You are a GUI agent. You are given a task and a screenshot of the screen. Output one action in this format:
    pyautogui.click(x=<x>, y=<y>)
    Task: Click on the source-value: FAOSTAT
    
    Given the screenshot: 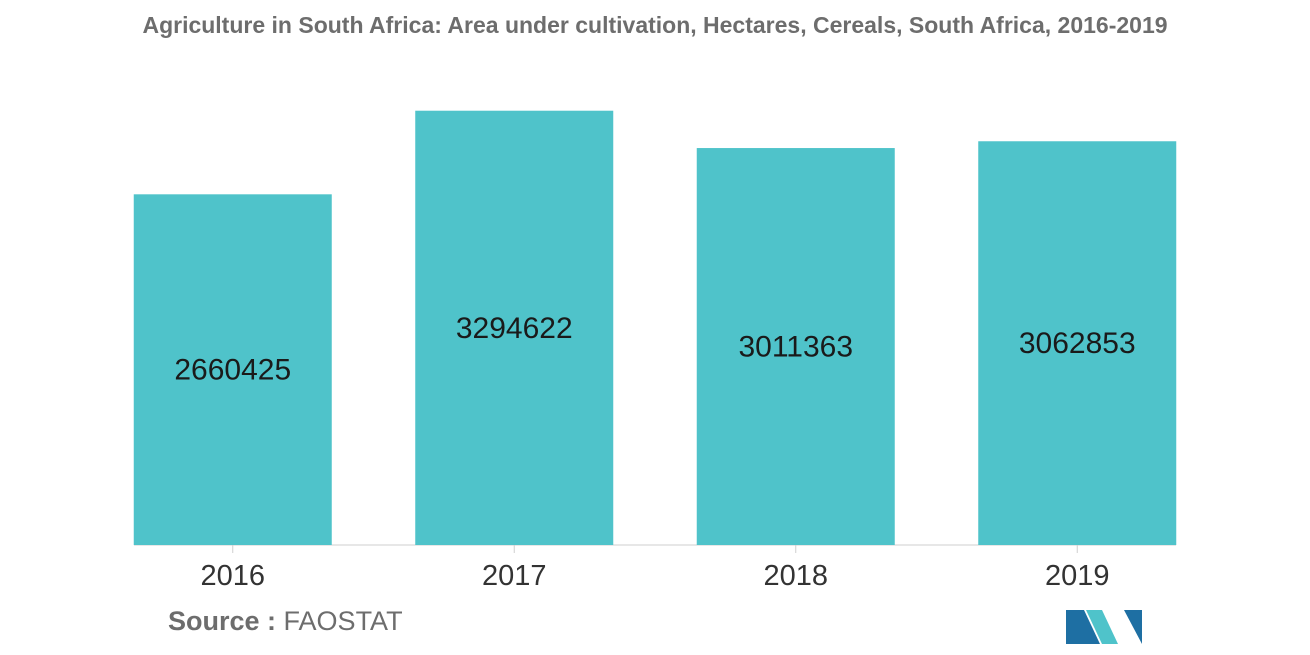 What is the action you would take?
    pyautogui.click(x=343, y=621)
    